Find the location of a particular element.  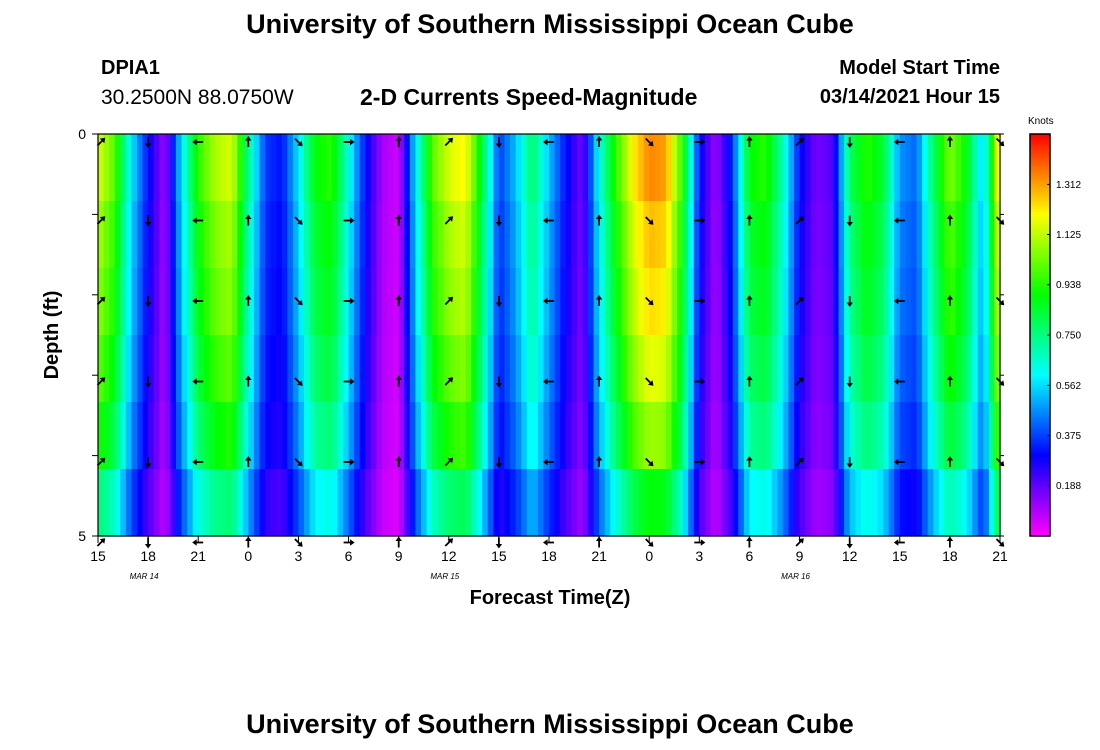

colorbar-tick-label: 1.312 is located at coordinates (1068, 185).